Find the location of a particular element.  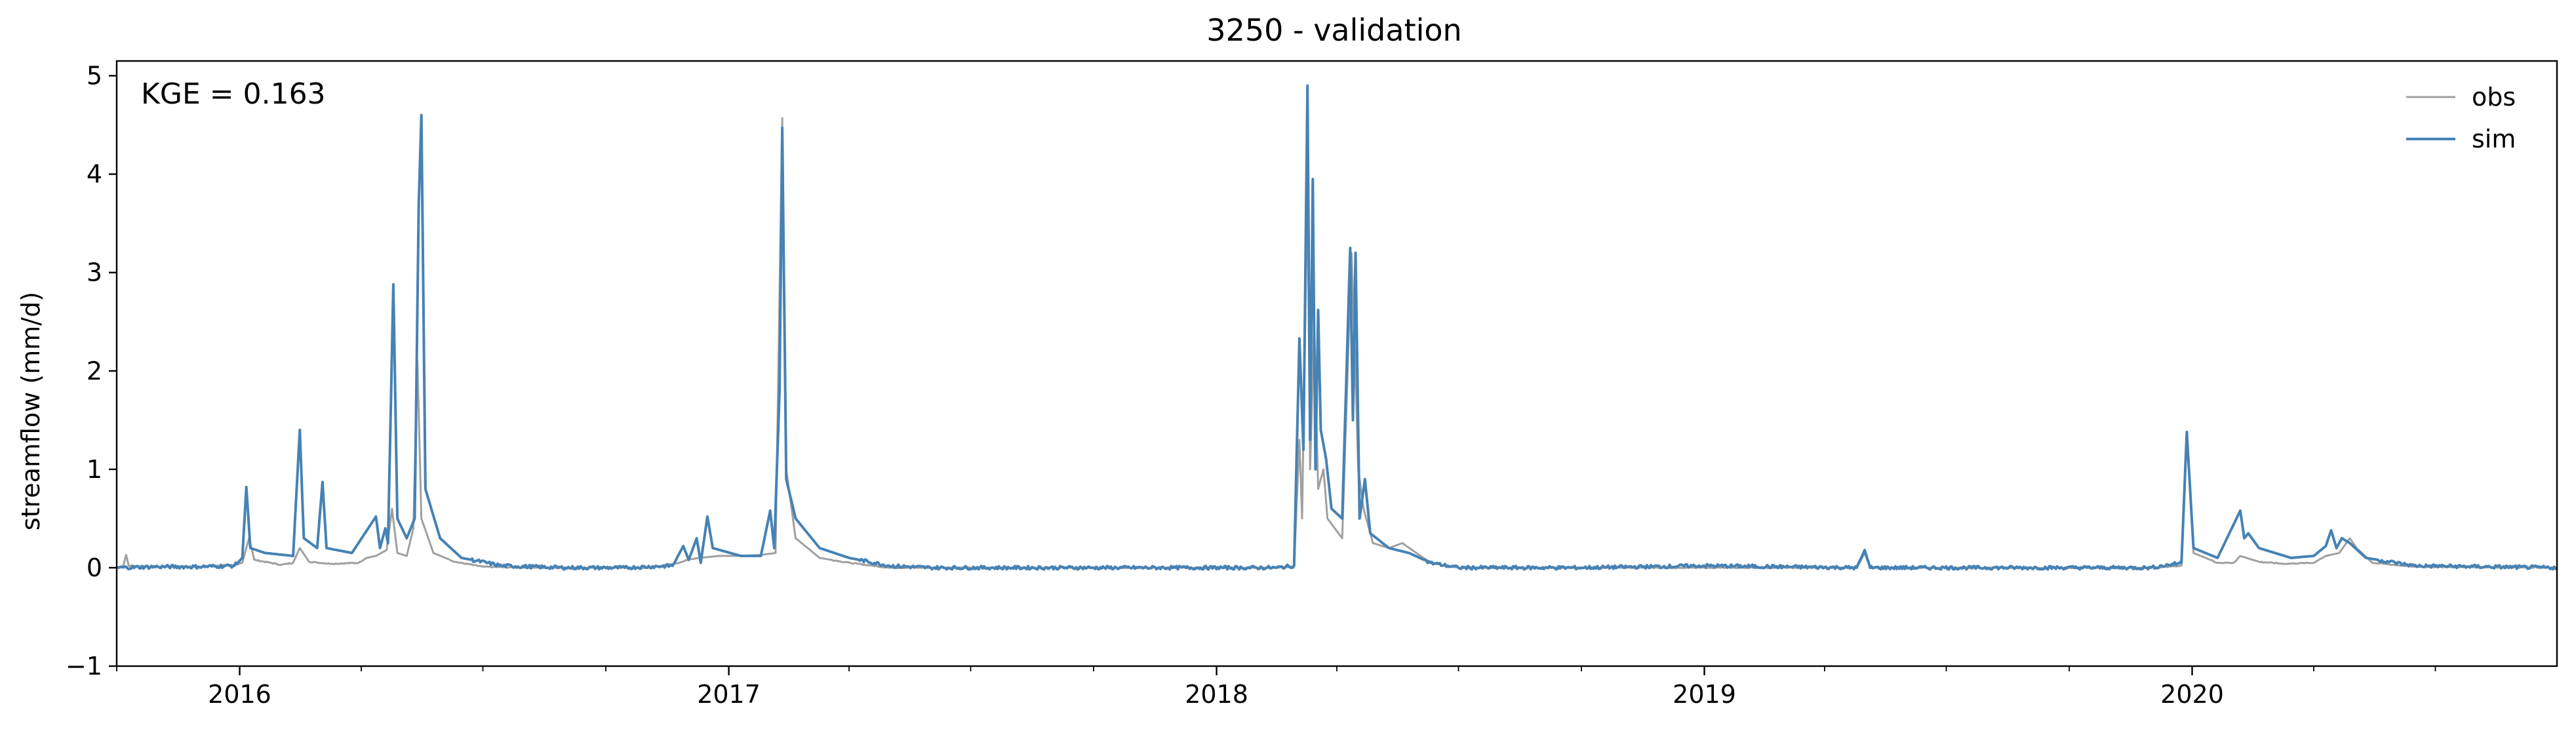

y-tick-label: 5 is located at coordinates (94, 76).